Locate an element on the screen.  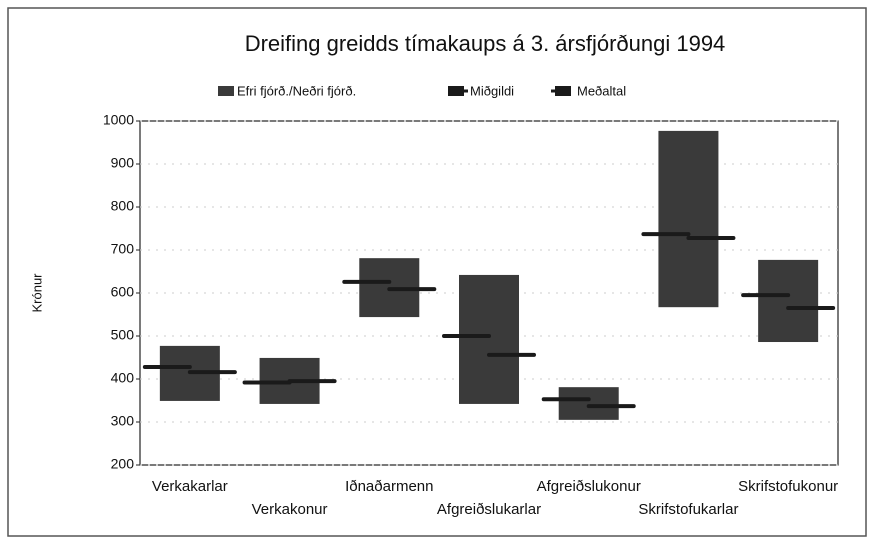
x-tick-label: Verkakonur is located at coordinates (290, 509).